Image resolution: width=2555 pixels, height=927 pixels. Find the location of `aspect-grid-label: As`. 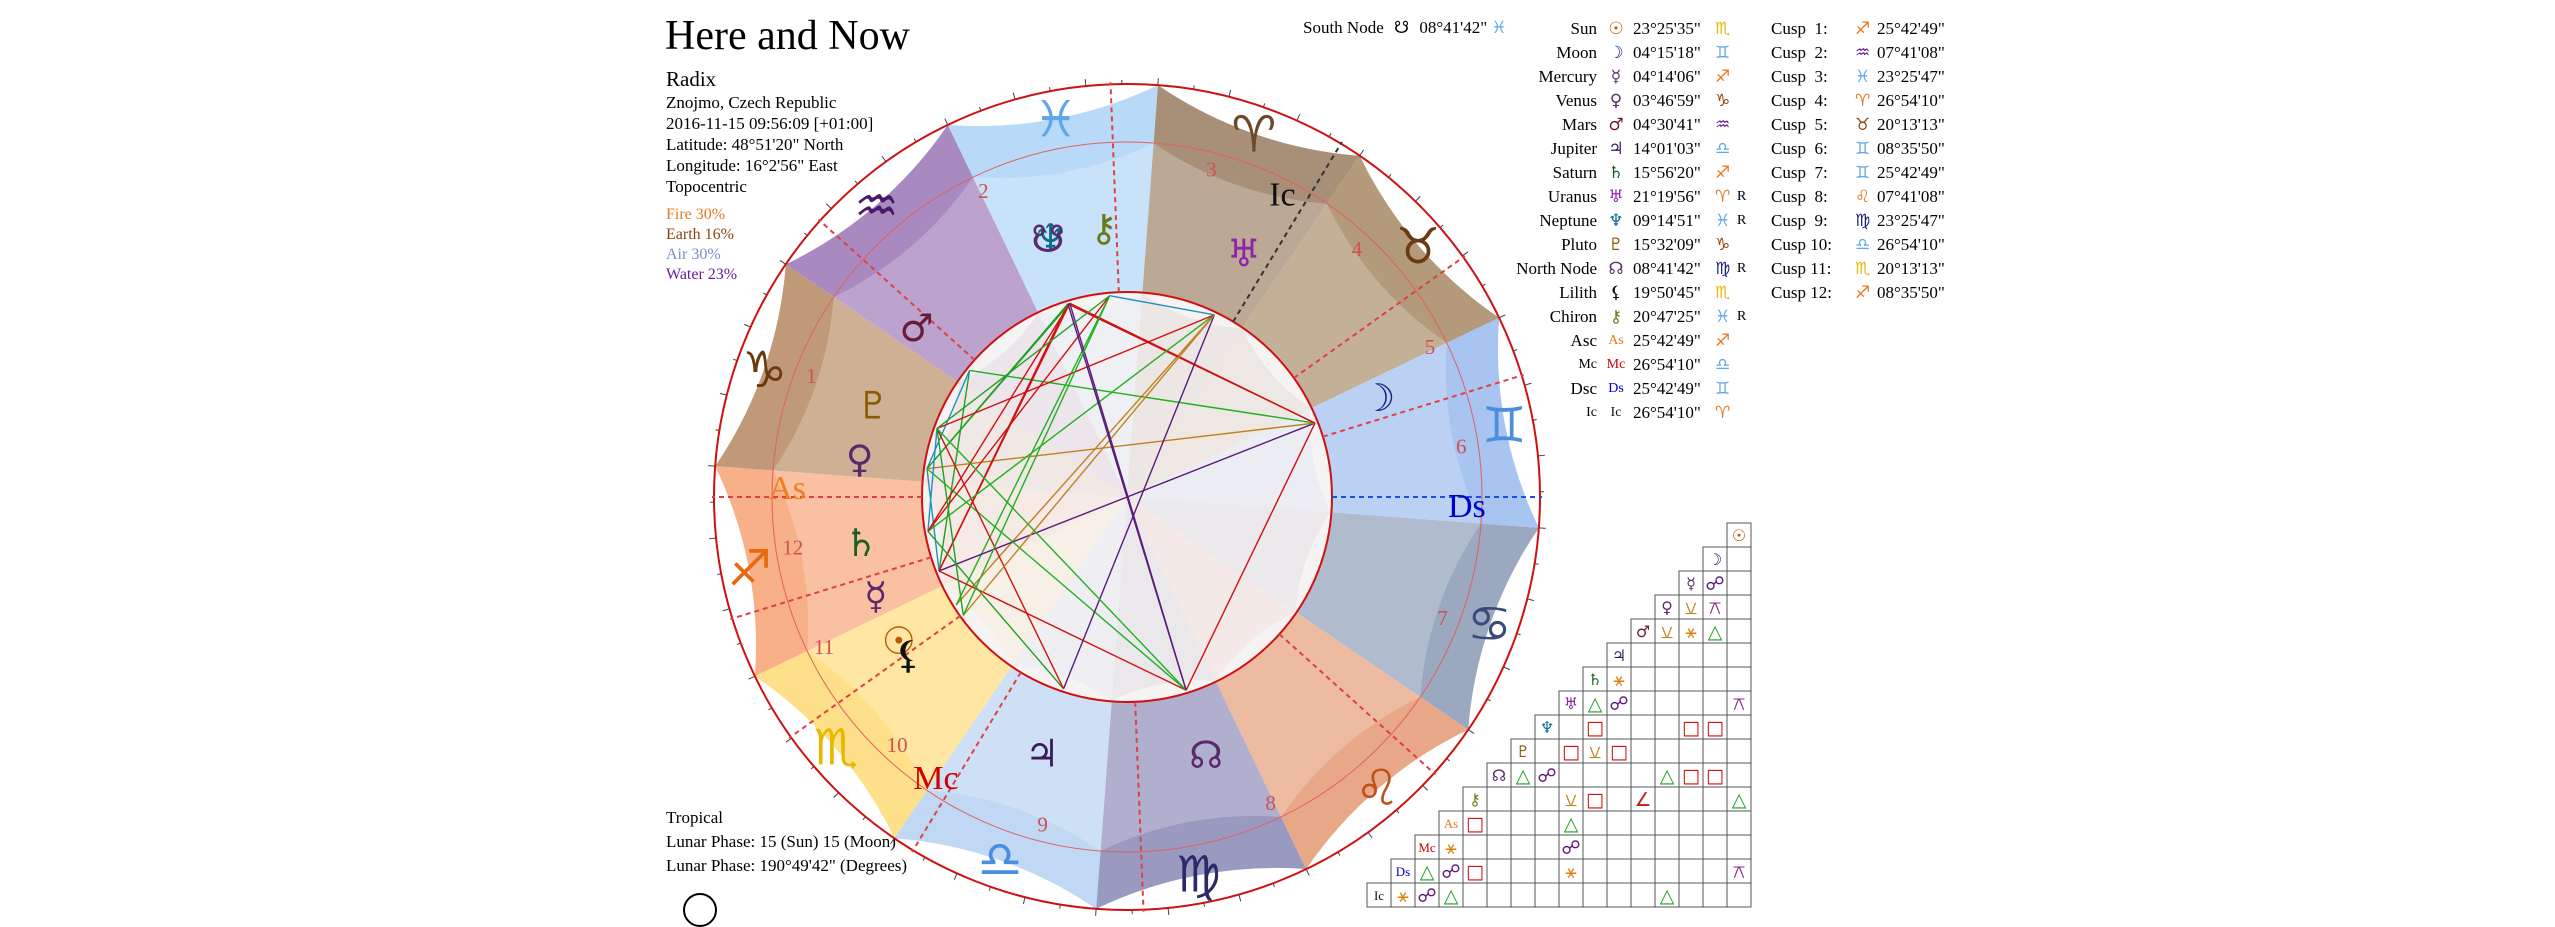

aspect-grid-label: As is located at coordinates (1451, 823).